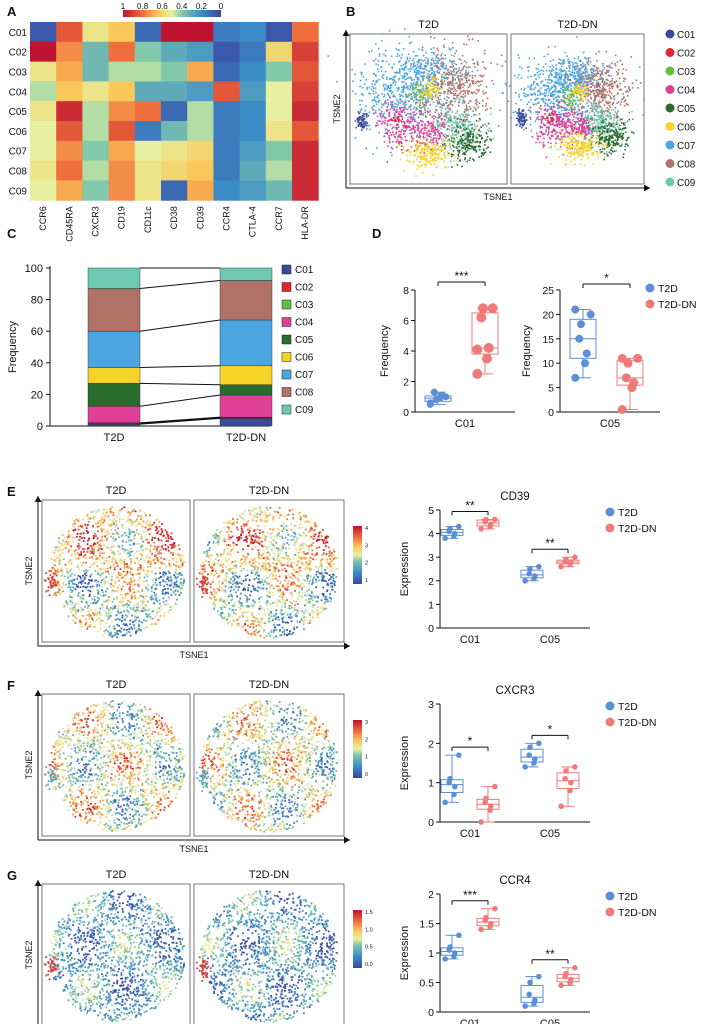 The image size is (709, 1024). What do you see at coordinates (143, 6) in the screenshot?
I see `colorbar-a-tick: 0.8` at bounding box center [143, 6].